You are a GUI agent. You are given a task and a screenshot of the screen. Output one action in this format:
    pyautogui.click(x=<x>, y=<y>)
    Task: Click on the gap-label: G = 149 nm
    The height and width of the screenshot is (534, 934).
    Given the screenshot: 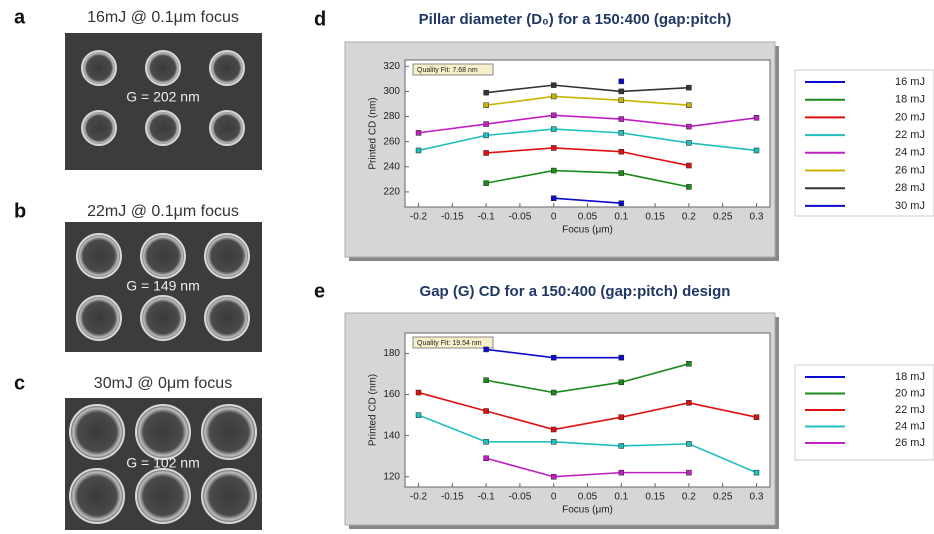 What is the action you would take?
    pyautogui.click(x=163, y=286)
    